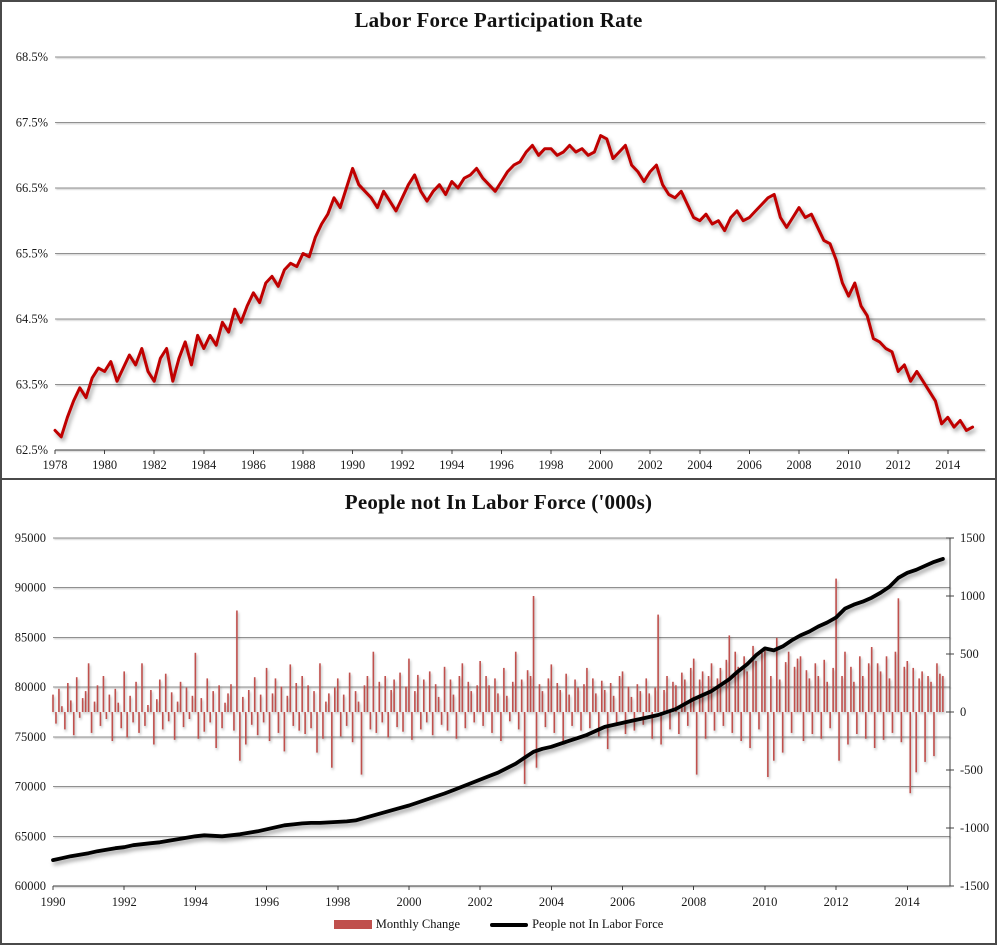 Image resolution: width=997 pixels, height=945 pixels. Describe the element at coordinates (30, 588) in the screenshot. I see `svg-text: 90000` at that location.